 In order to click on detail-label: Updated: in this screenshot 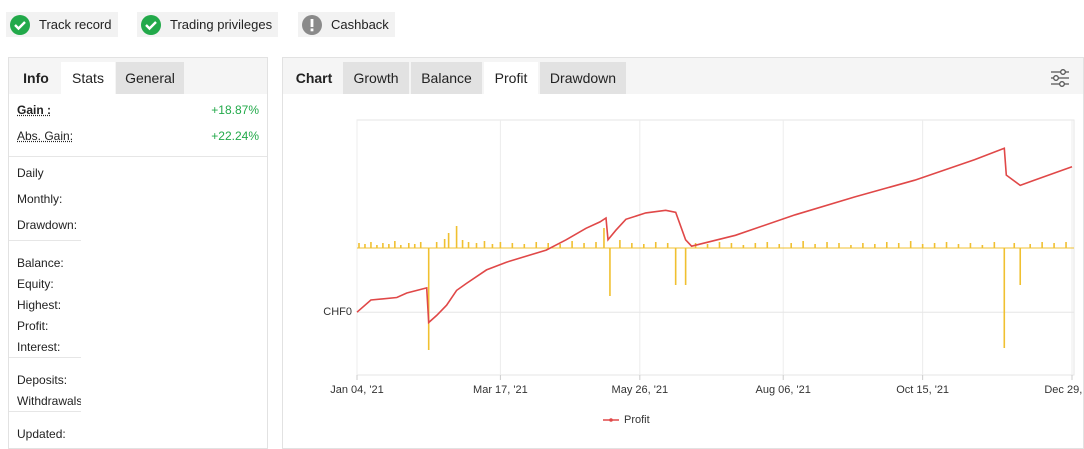, I will do `click(41, 434)`.